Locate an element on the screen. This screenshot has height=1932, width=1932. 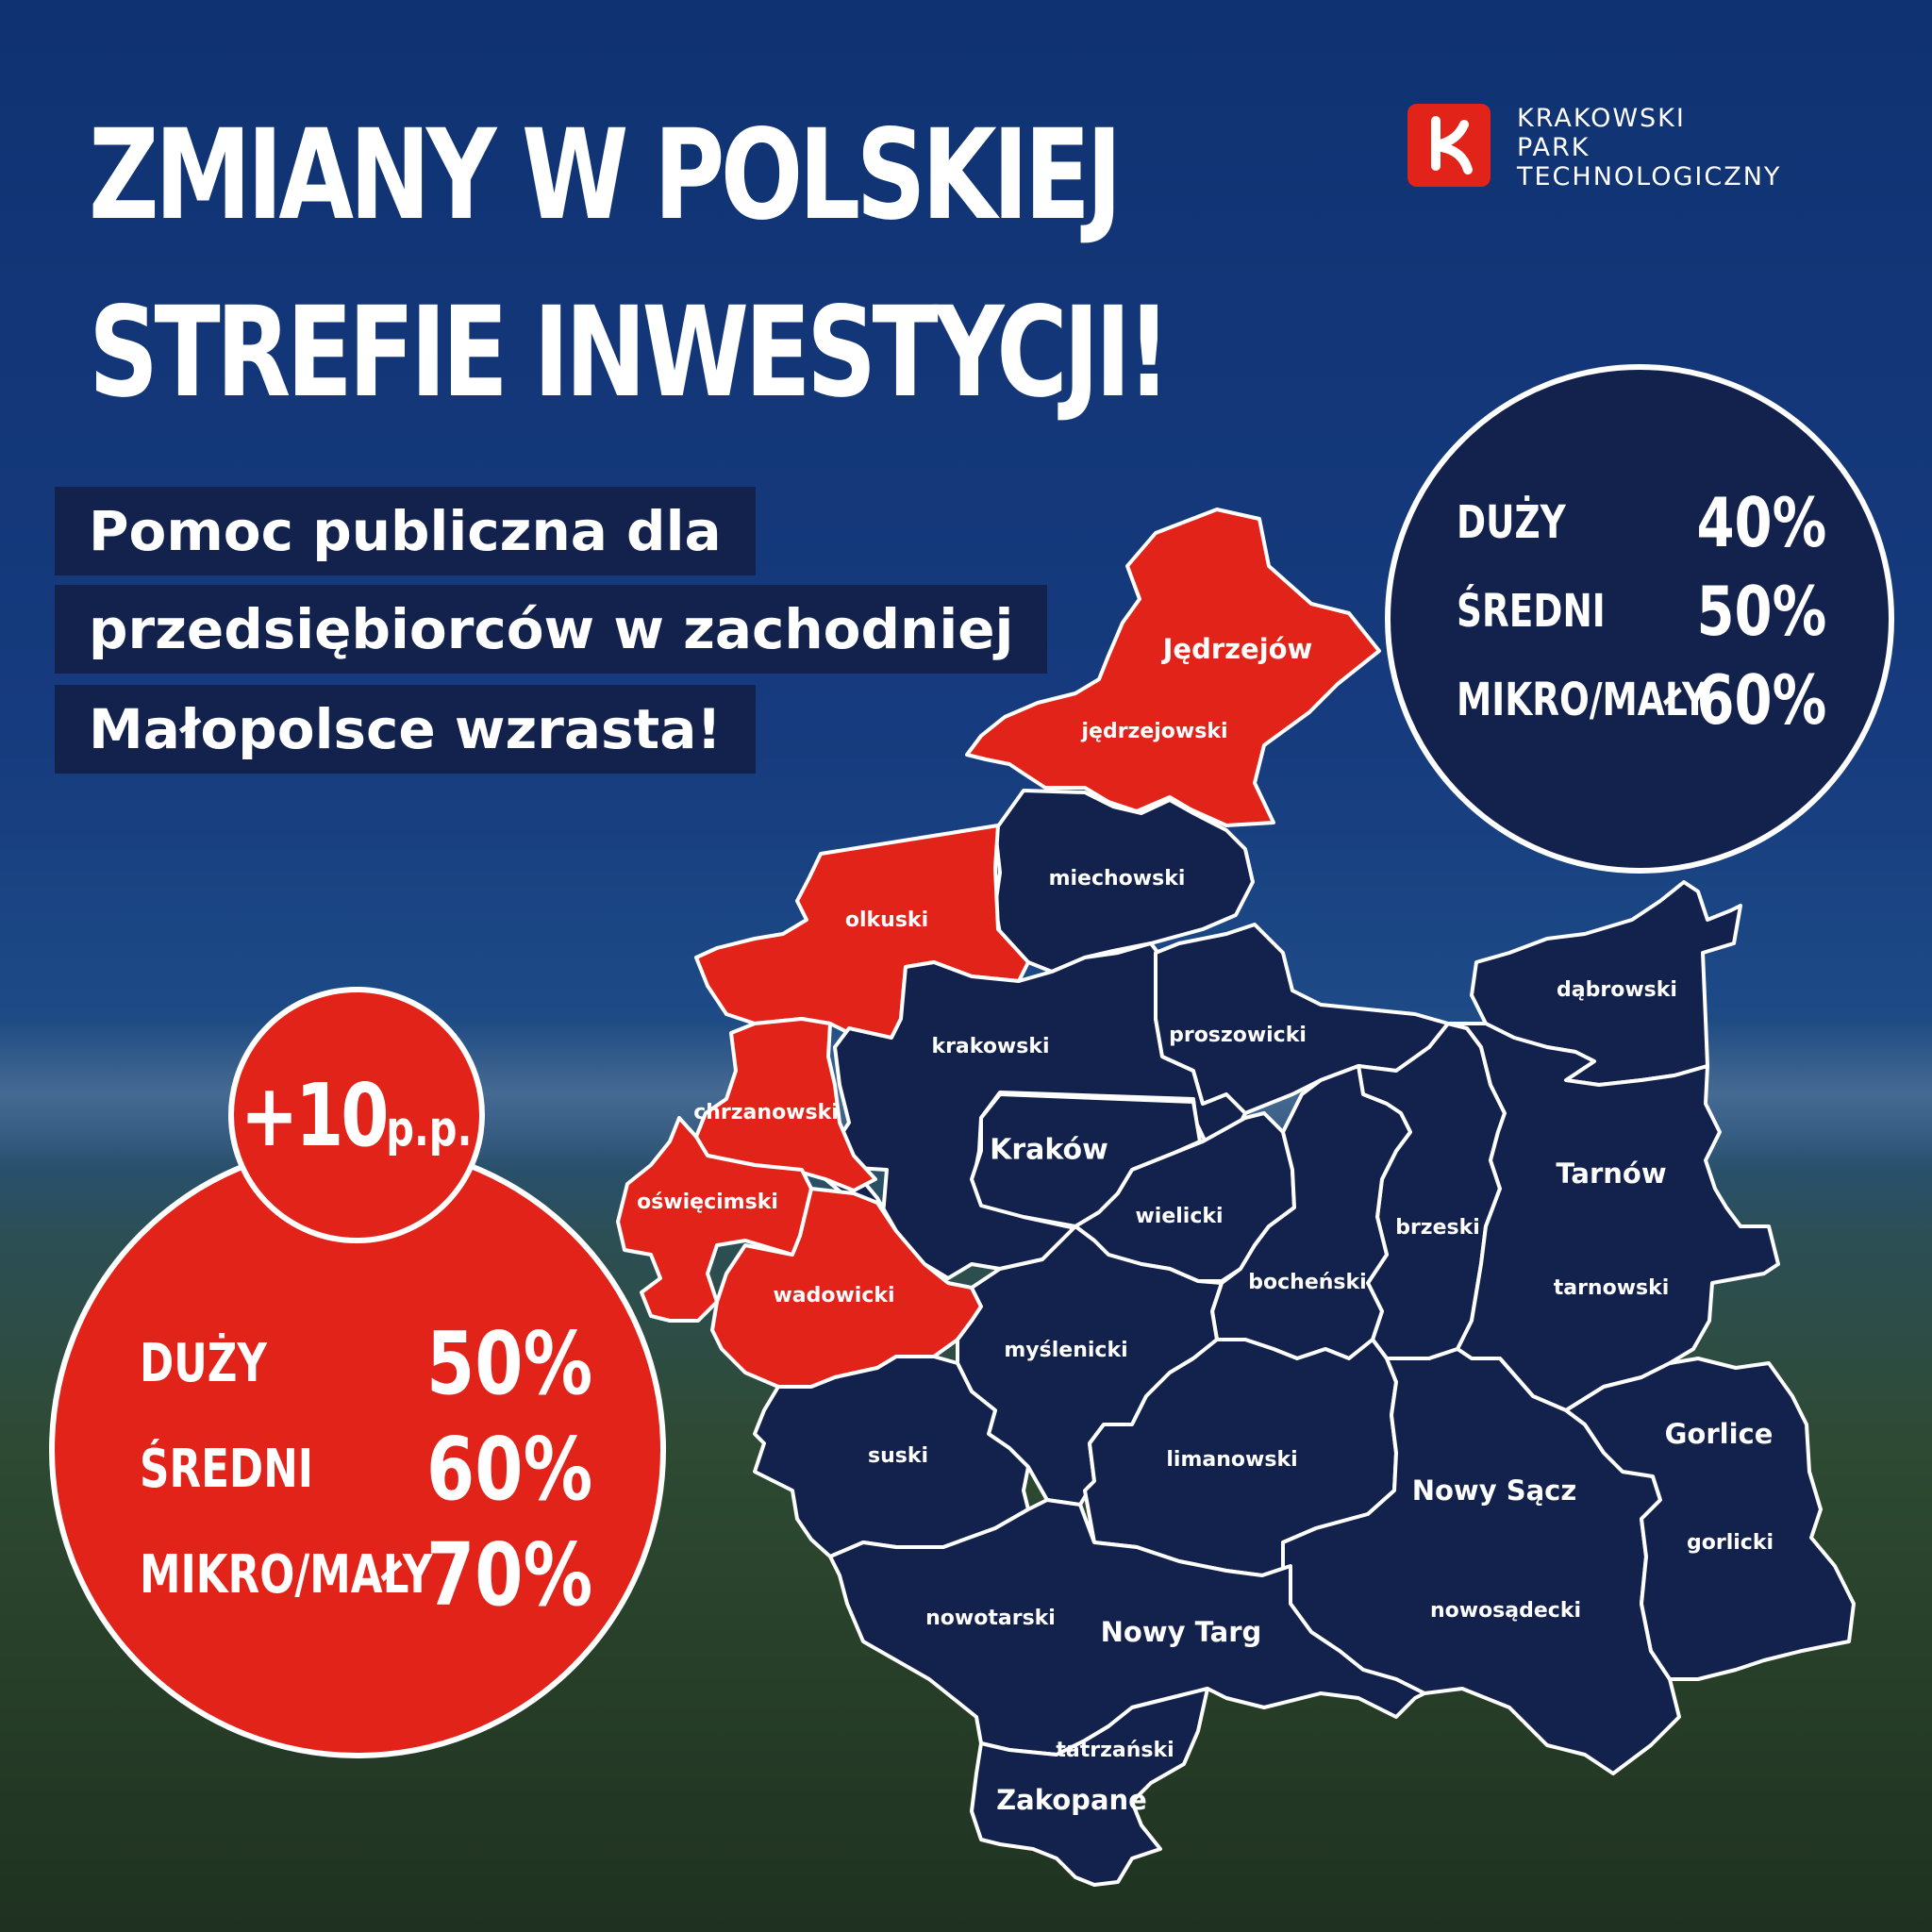
rate-row: DUŻY 40% is located at coordinates (1642, 523).